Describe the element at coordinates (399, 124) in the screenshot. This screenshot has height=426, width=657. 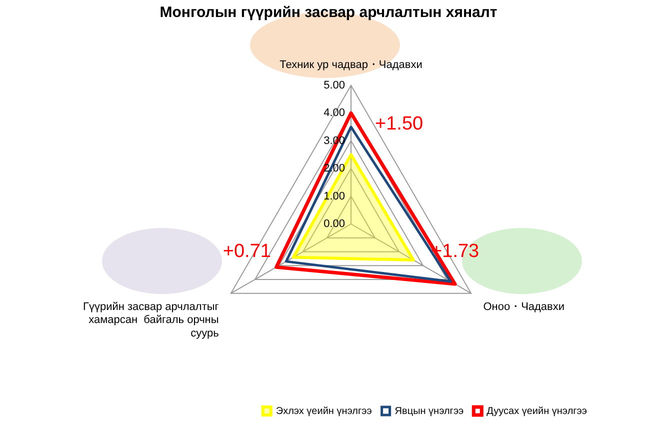
I see `text: +1.50` at that location.